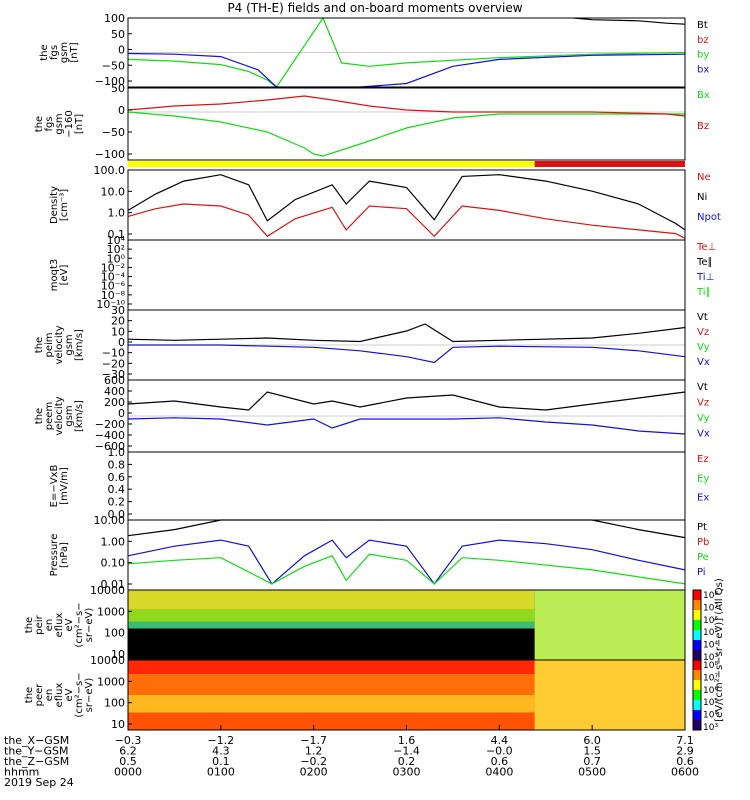  What do you see at coordinates (703, 40) in the screenshot?
I see `legend-entry-bz: bz` at bounding box center [703, 40].